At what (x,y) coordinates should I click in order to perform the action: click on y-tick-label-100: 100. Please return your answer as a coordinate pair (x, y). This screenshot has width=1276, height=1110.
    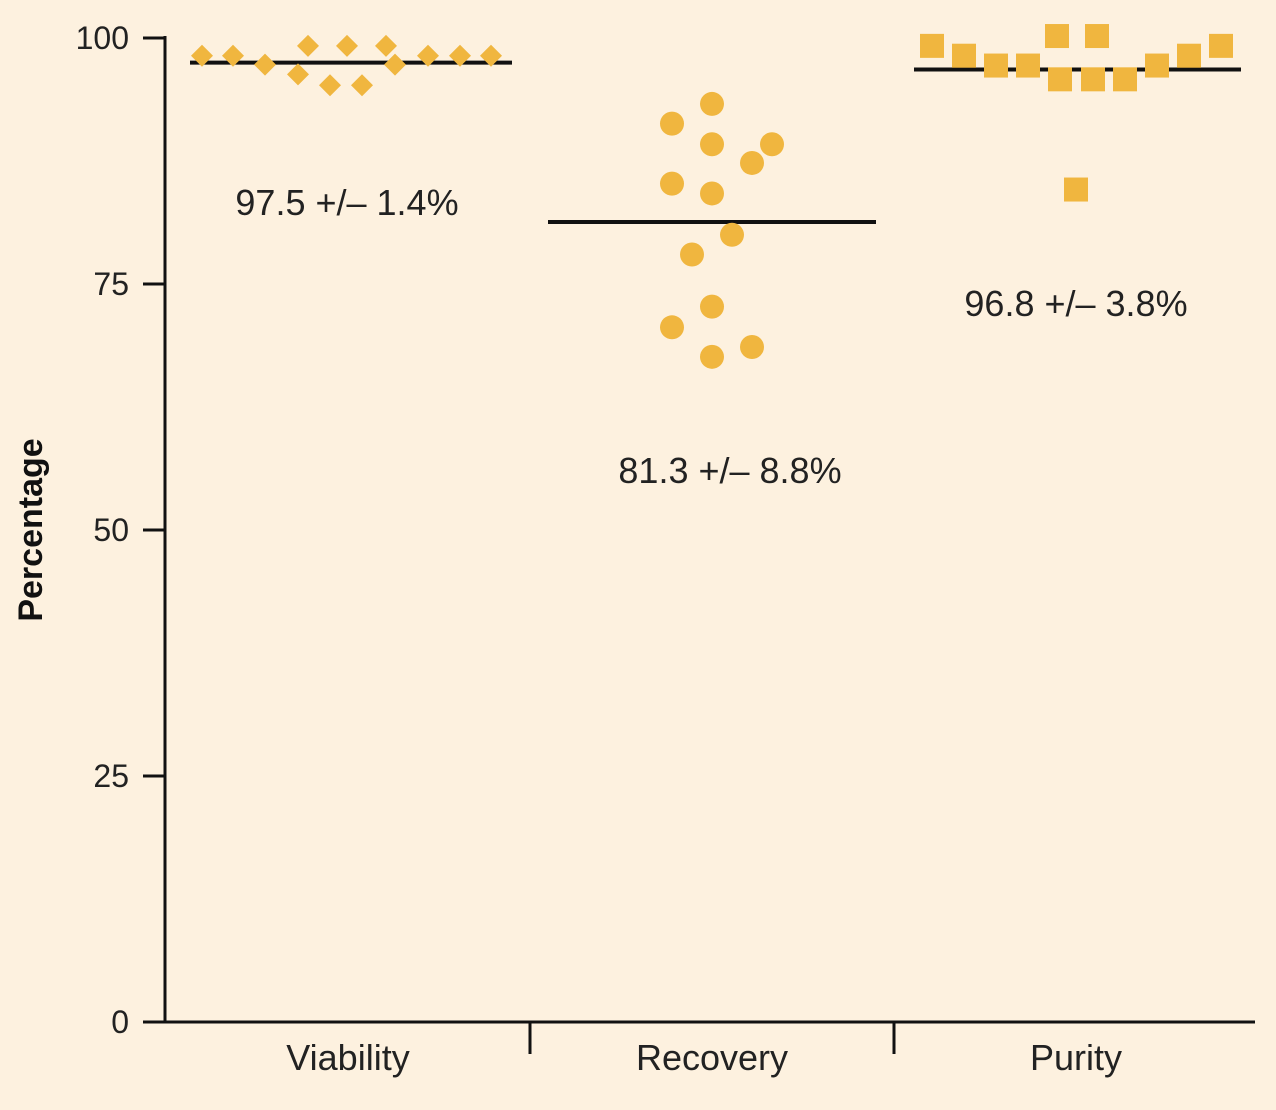
    Looking at the image, I should click on (102, 38).